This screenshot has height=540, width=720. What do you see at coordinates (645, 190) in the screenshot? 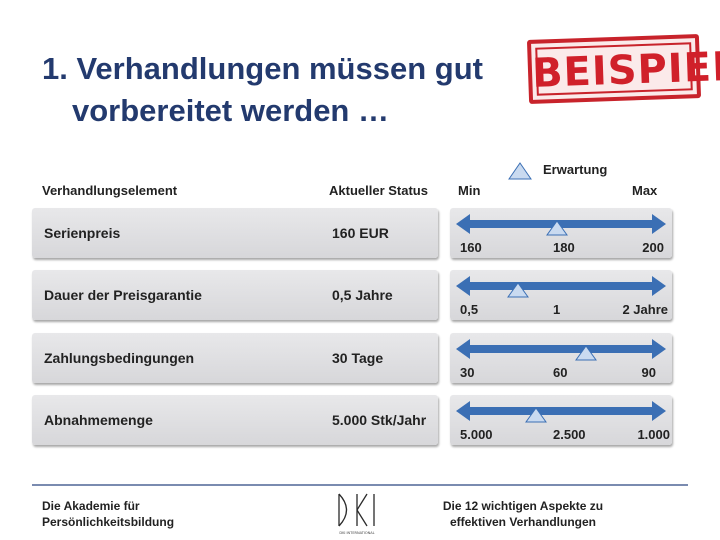
I see `header-max: Max` at bounding box center [645, 190].